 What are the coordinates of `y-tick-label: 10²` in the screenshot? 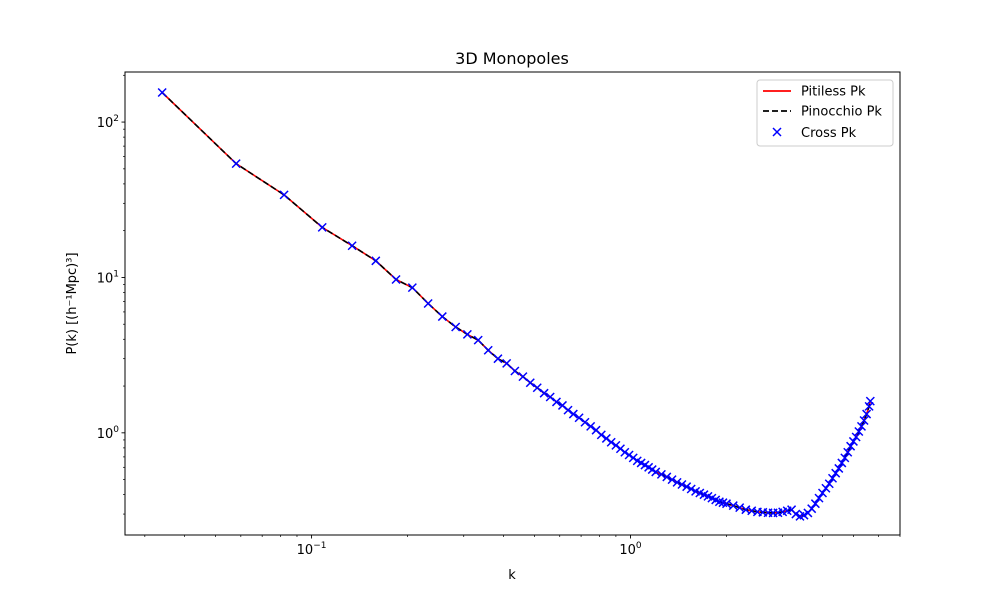 It's located at (108, 122).